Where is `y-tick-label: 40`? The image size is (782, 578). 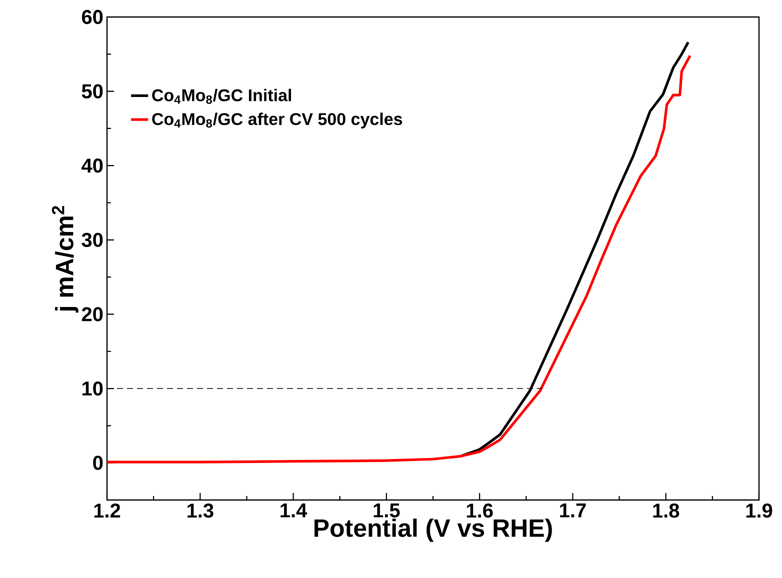 y-tick-label: 40 is located at coordinates (92, 165).